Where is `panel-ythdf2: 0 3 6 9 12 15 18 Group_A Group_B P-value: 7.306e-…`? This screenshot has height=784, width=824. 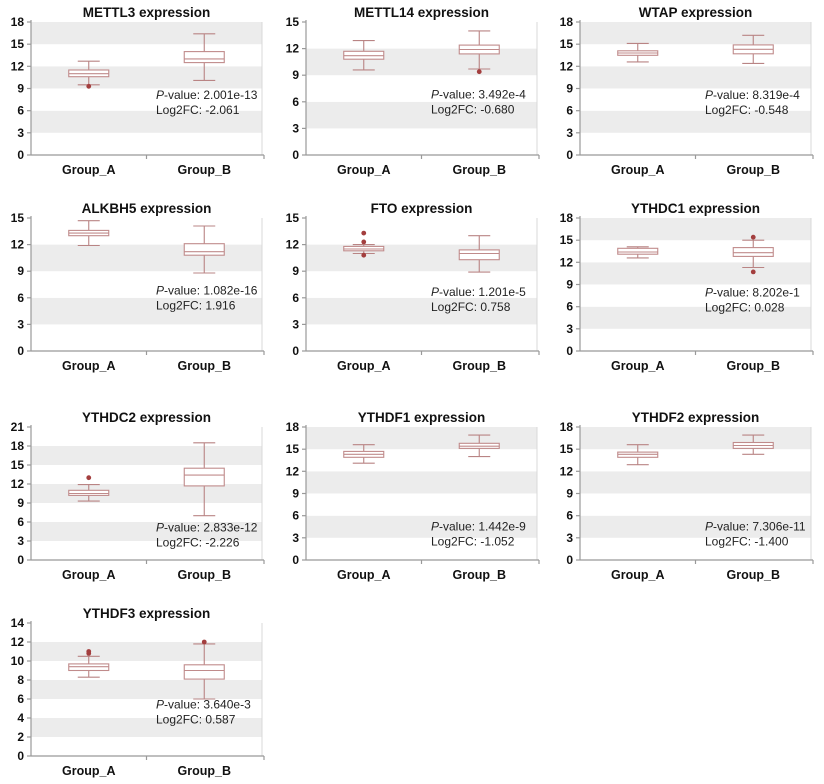 panel-ythdf2: 0 3 6 9 12 15 18 Group_A Group_B P-value: 7.306e-… is located at coordinates (686, 490).